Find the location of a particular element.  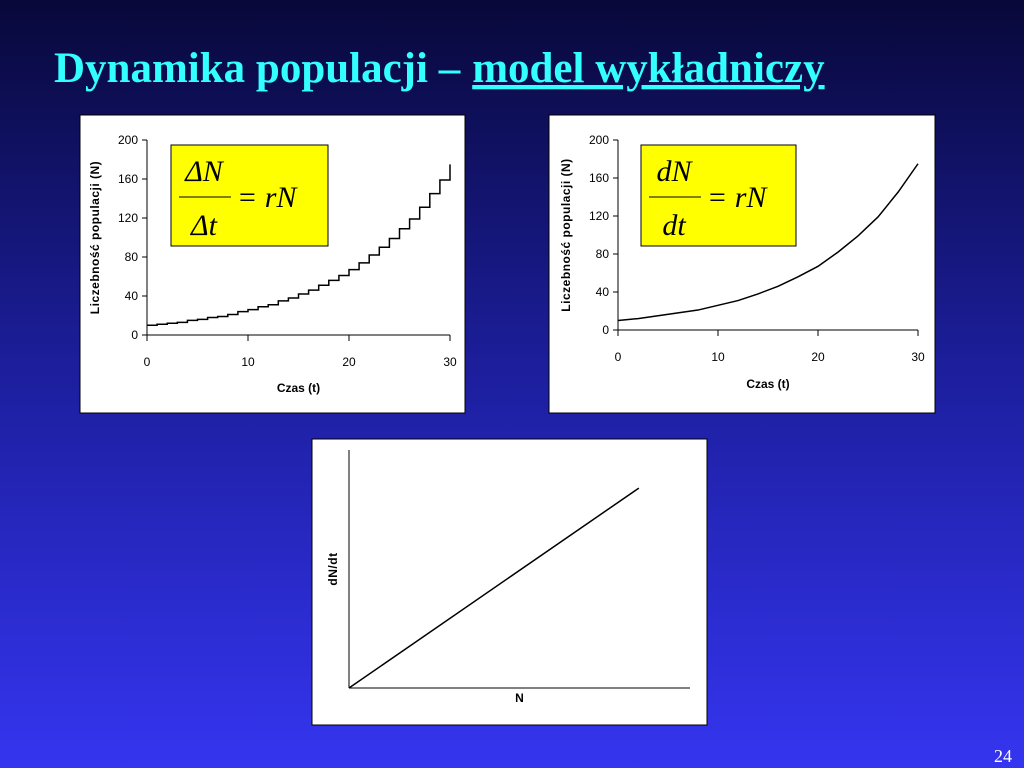

slide-title-underlined: model wykładniczy is located at coordinates (648, 68).